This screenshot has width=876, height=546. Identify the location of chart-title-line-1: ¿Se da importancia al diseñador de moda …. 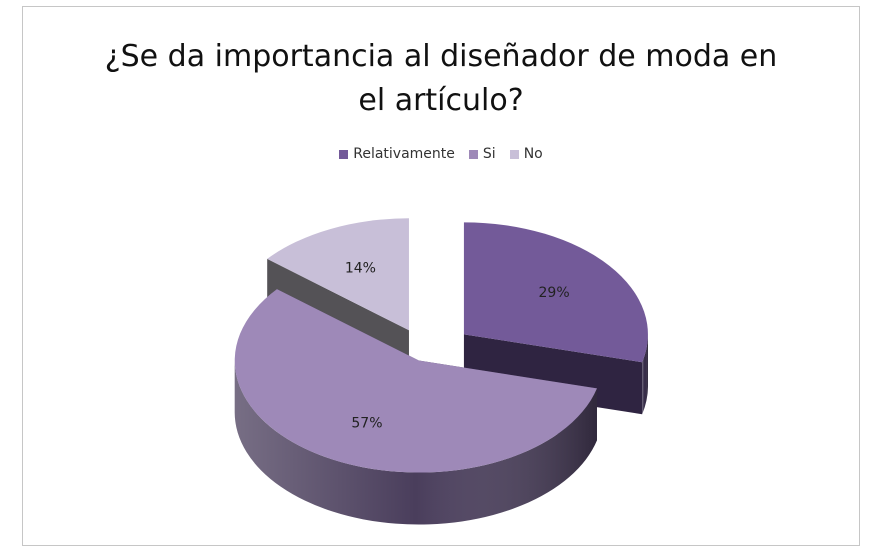
(441, 56).